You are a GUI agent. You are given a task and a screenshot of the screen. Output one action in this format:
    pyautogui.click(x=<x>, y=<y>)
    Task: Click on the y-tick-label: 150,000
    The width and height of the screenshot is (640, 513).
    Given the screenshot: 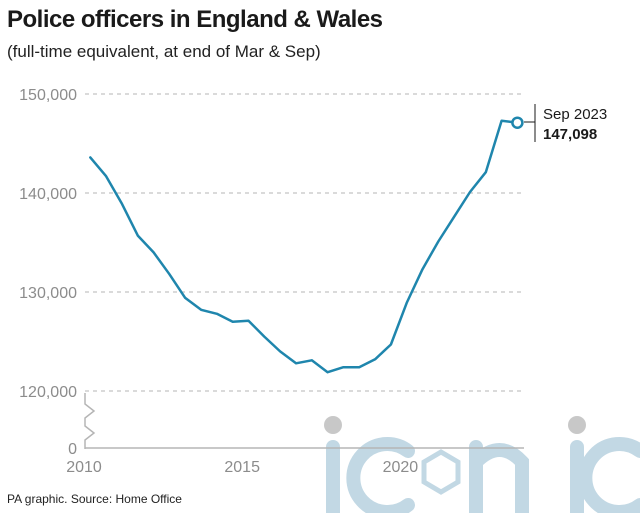 What is the action you would take?
    pyautogui.click(x=48, y=95)
    